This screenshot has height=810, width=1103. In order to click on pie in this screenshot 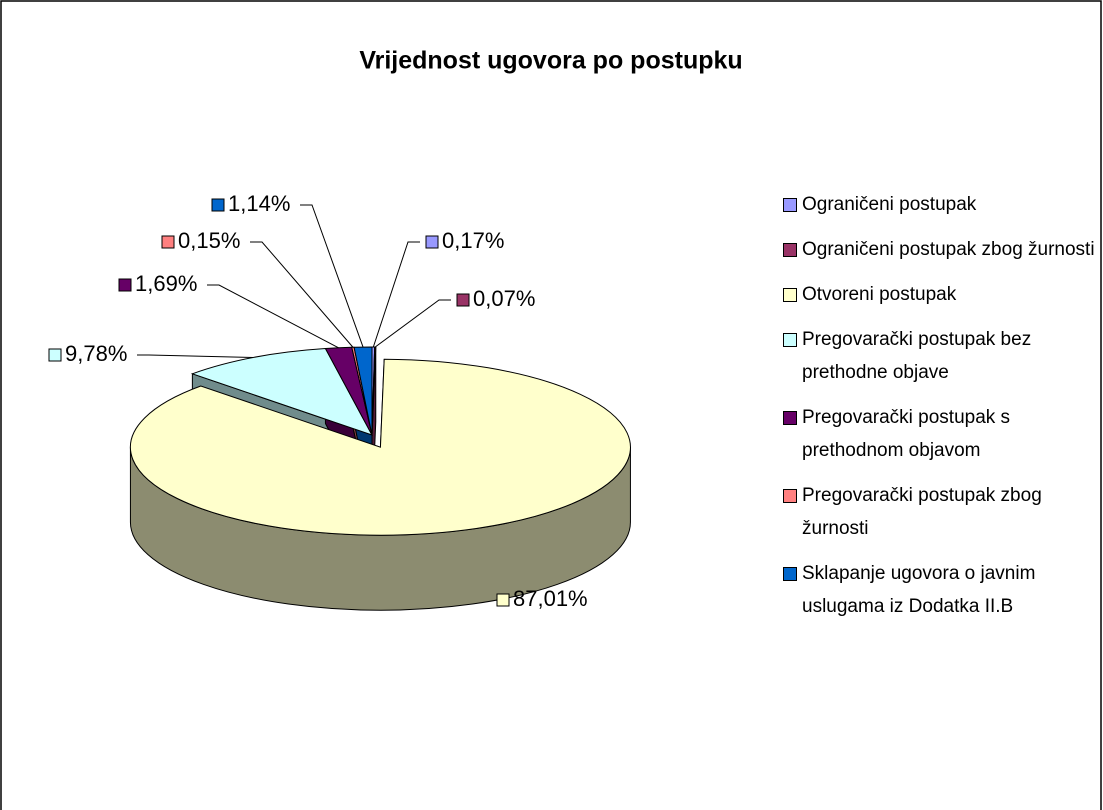, I will do `click(380, 478)`.